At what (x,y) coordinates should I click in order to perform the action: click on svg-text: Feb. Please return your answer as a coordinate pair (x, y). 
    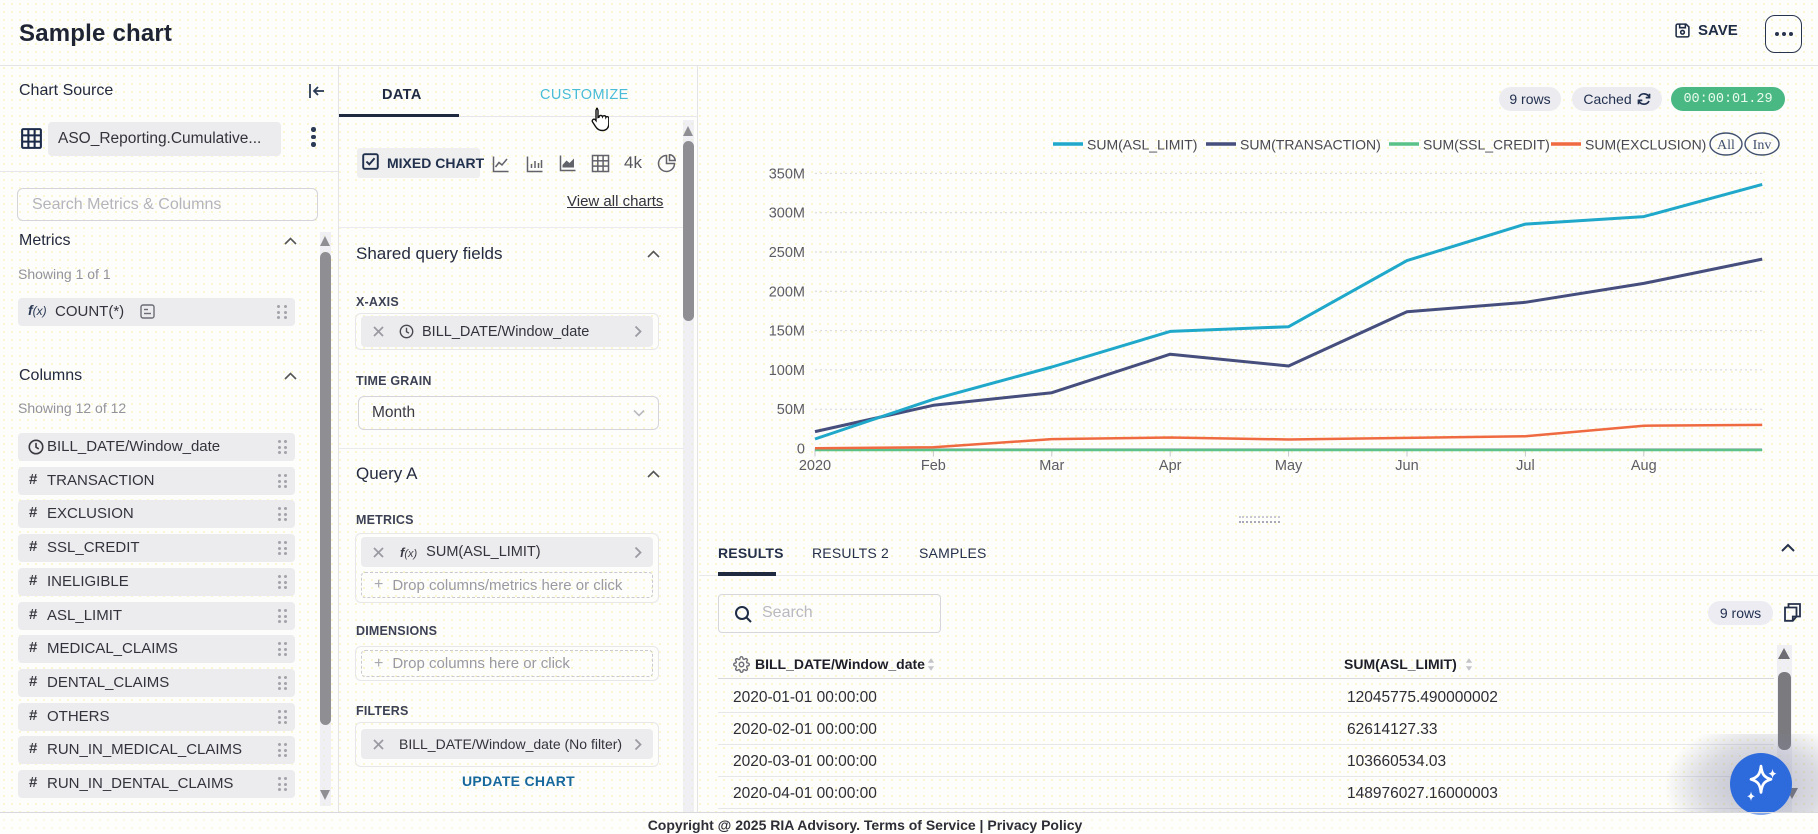
    Looking at the image, I should click on (933, 466).